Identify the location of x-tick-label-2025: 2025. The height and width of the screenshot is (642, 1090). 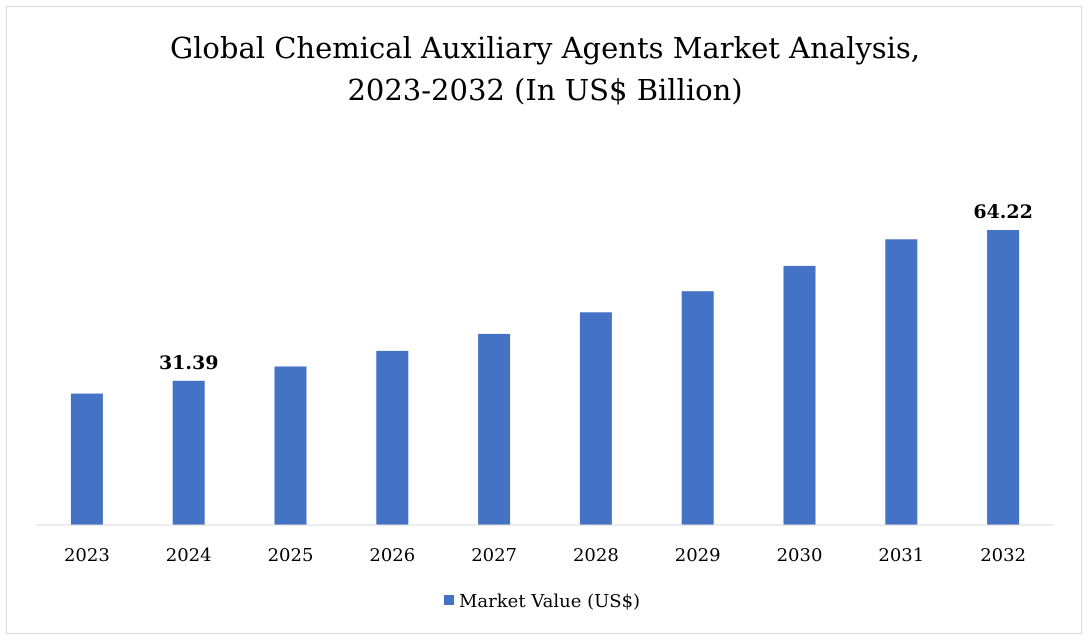
(291, 555).